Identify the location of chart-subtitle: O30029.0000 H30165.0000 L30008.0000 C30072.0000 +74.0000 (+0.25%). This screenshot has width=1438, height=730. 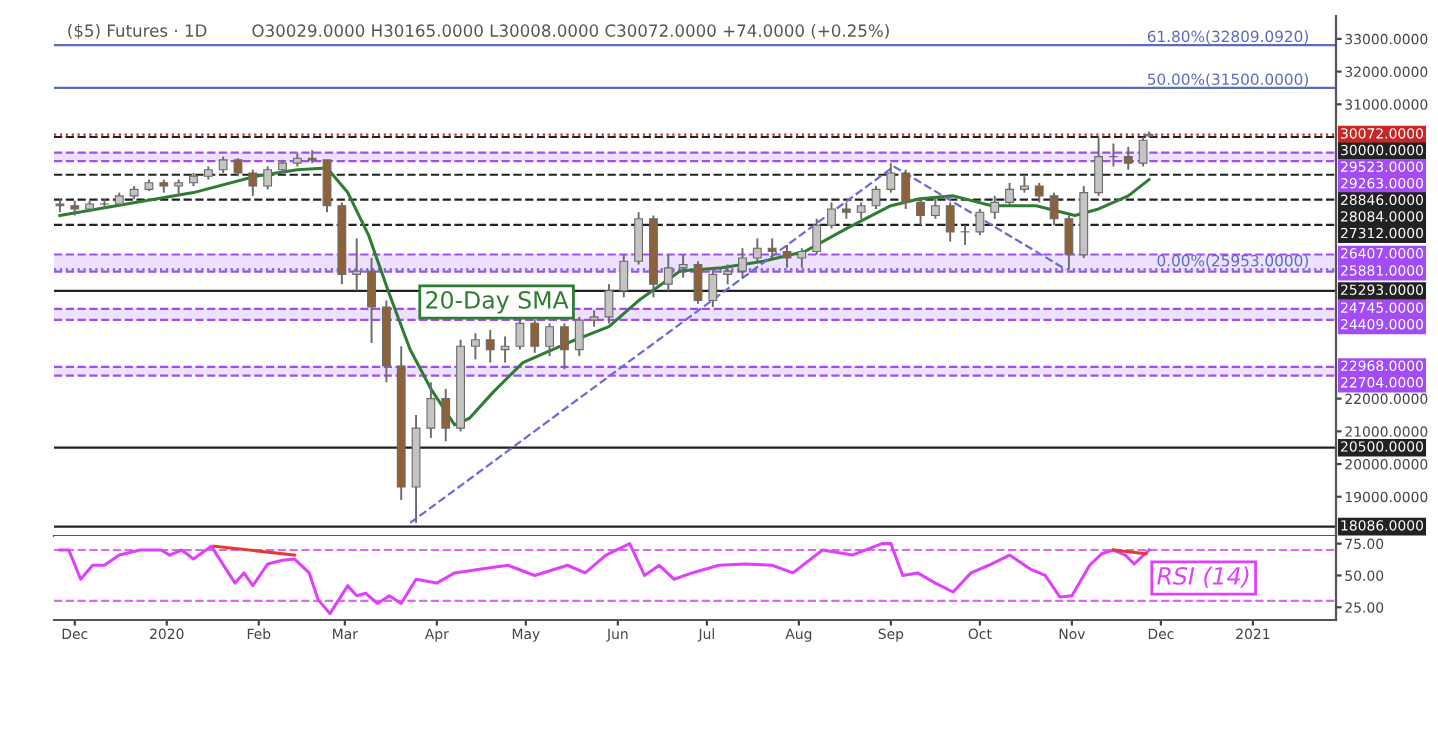
(570, 31).